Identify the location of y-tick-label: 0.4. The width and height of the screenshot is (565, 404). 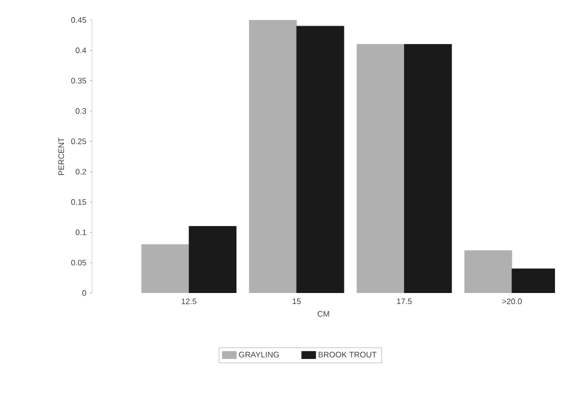
(81, 51).